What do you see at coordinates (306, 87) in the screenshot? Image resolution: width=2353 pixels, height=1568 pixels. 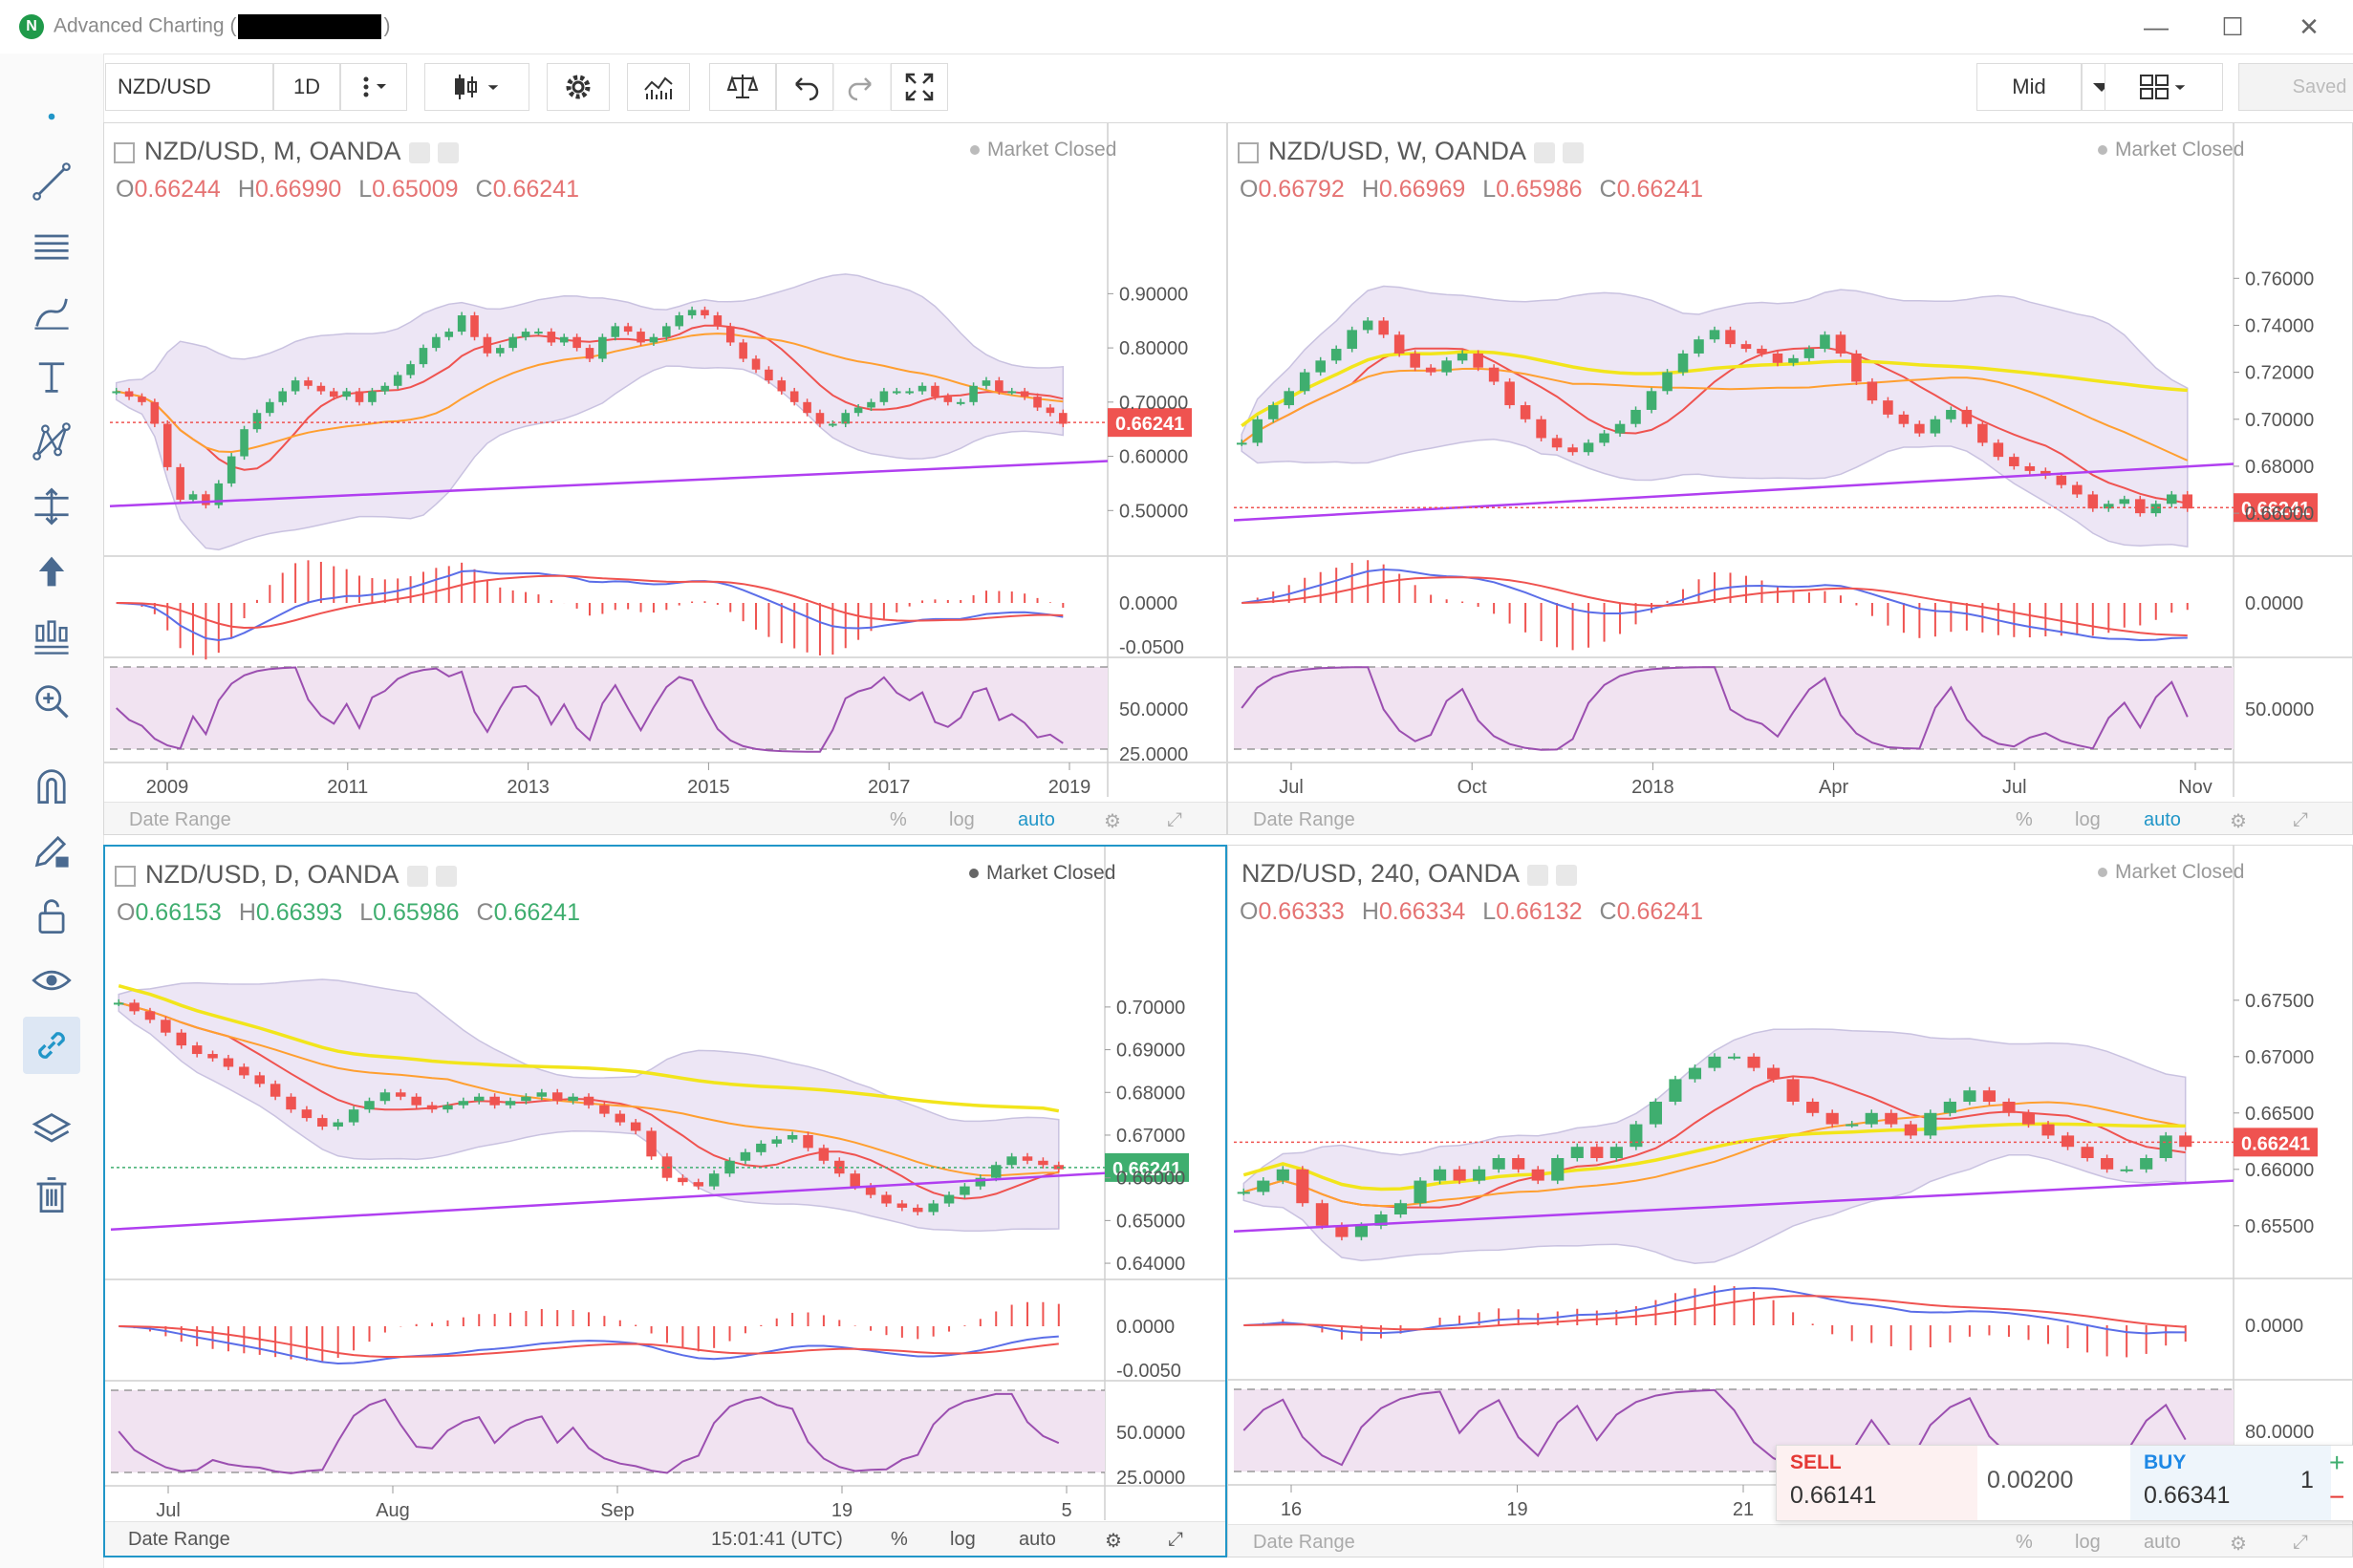 I see `interval-button: 1D` at bounding box center [306, 87].